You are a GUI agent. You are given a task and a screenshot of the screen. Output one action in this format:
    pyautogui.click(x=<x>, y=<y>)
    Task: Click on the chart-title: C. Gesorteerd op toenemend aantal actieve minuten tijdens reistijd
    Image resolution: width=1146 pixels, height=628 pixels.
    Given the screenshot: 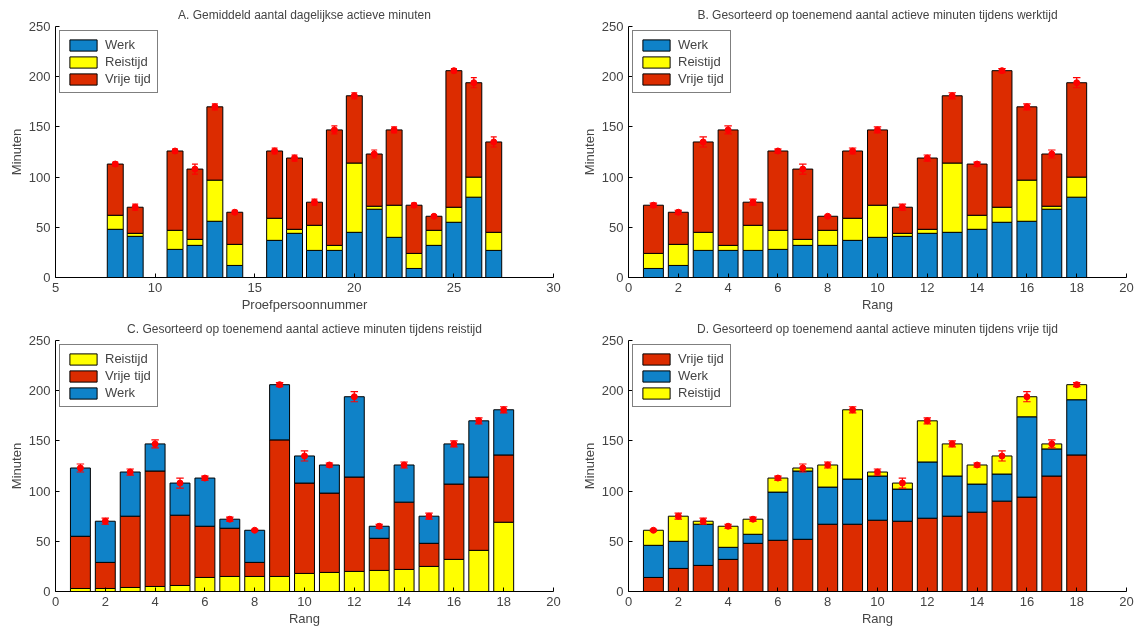 What is the action you would take?
    pyautogui.click(x=304, y=328)
    